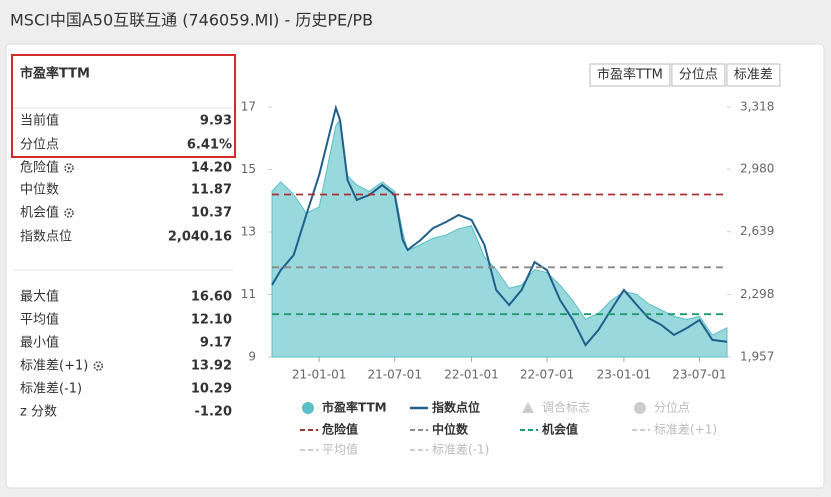  Describe the element at coordinates (211, 190) in the screenshot. I see `stat-value: 11.87` at that location.